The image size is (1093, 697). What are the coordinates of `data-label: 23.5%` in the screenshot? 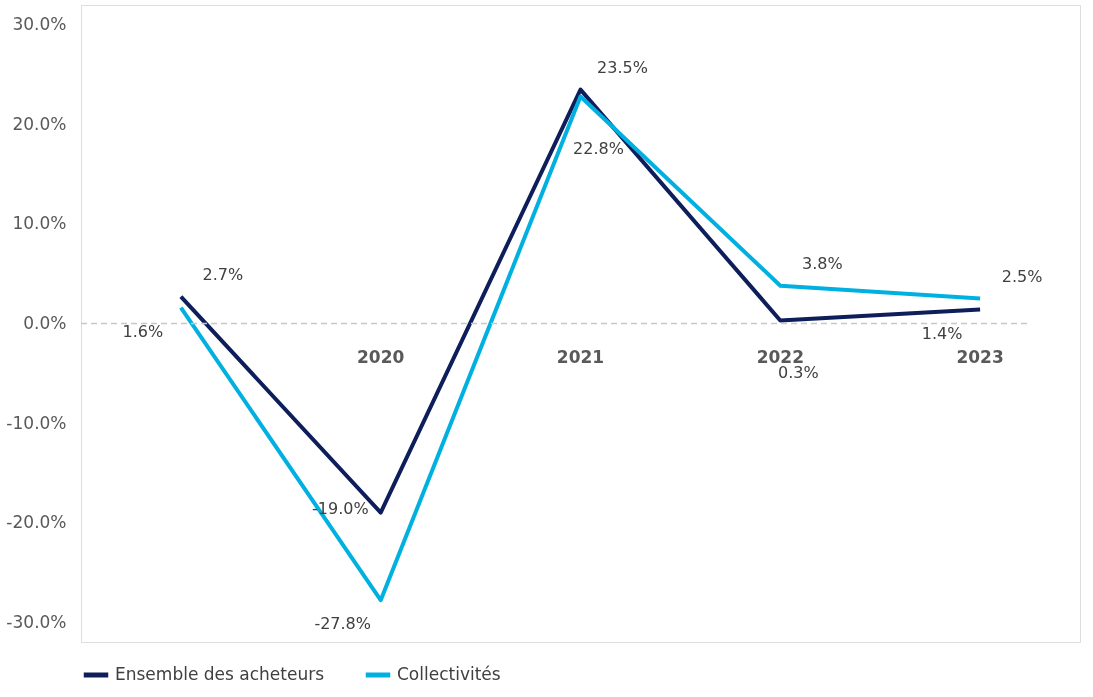 It's located at (622, 67).